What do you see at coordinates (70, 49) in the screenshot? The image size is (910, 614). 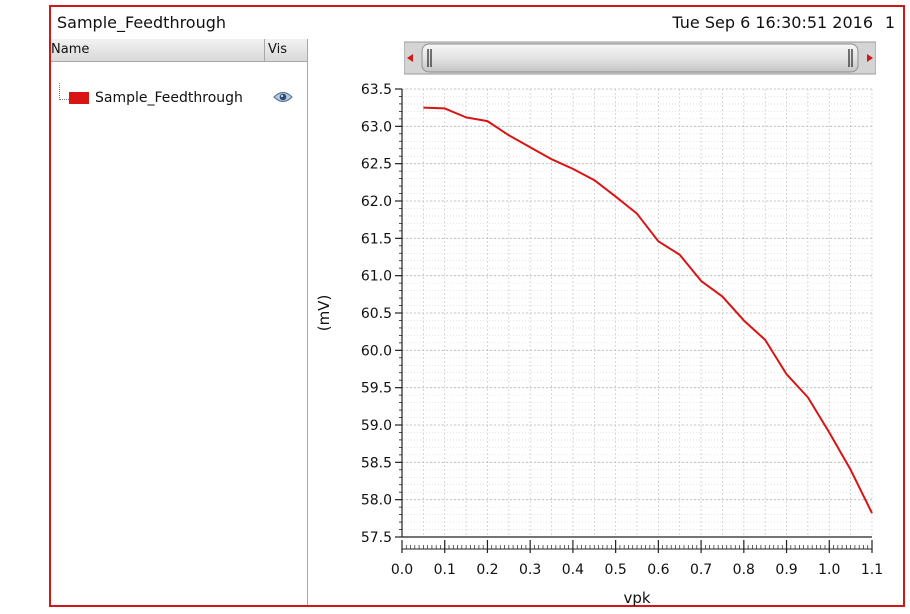 I see `column-header-name: Name` at bounding box center [70, 49].